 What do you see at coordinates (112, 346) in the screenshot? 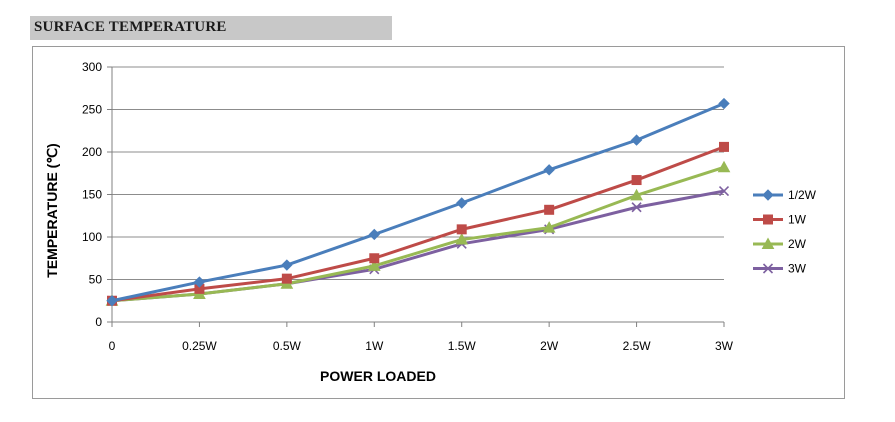
I see `x-tick-label: 0` at bounding box center [112, 346].